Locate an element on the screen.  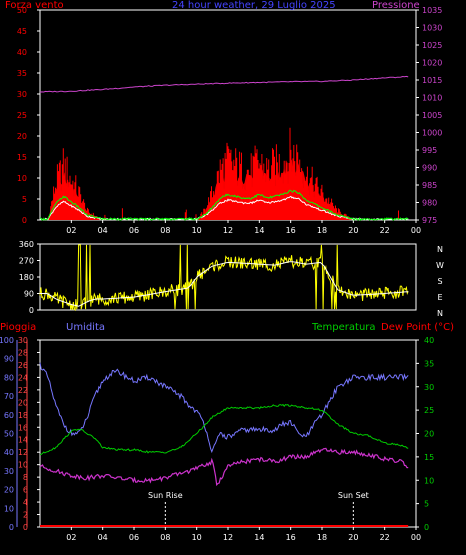
x-tick-label: 10 is located at coordinates (197, 230).